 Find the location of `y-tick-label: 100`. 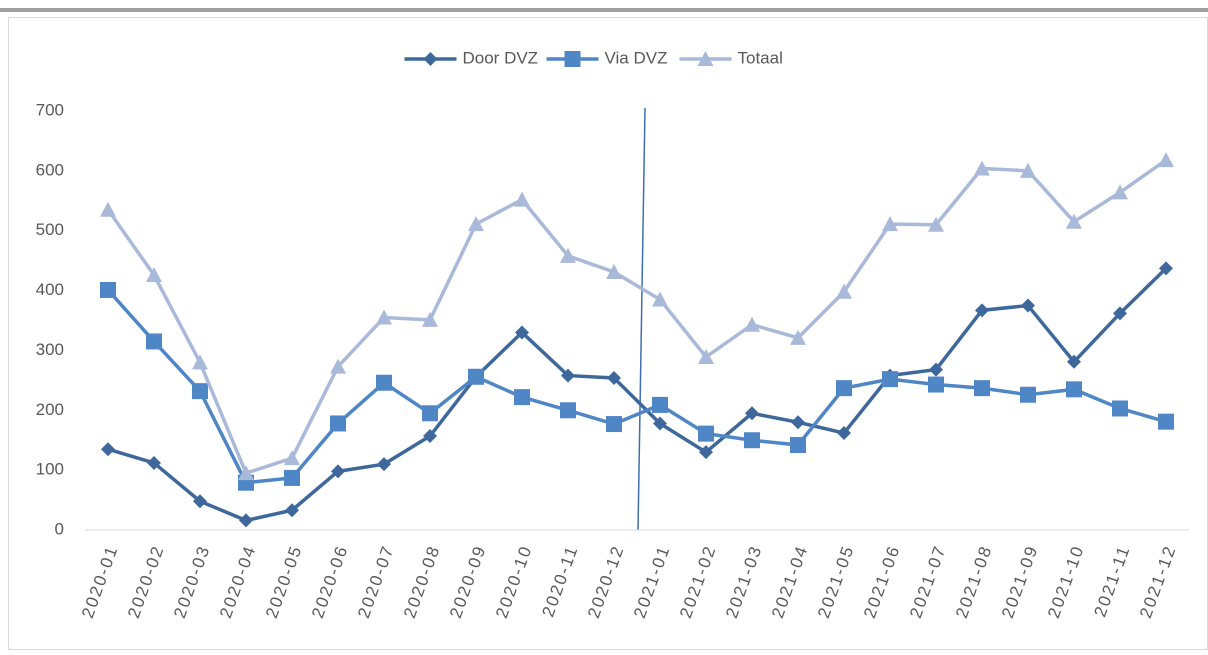

y-tick-label: 100 is located at coordinates (50, 469).